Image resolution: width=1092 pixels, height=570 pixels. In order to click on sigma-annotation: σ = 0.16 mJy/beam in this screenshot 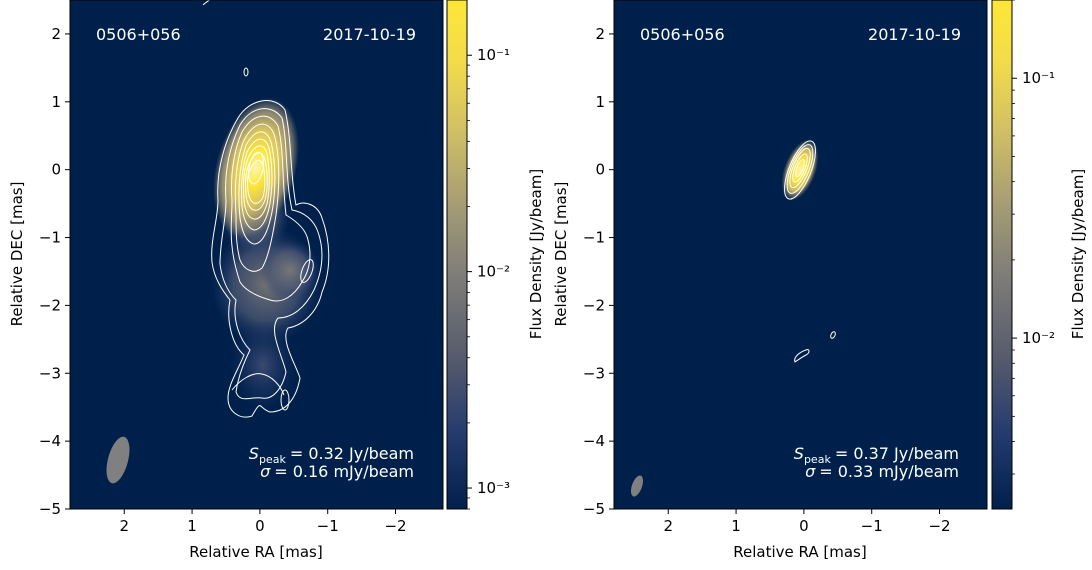, I will do `click(337, 471)`.